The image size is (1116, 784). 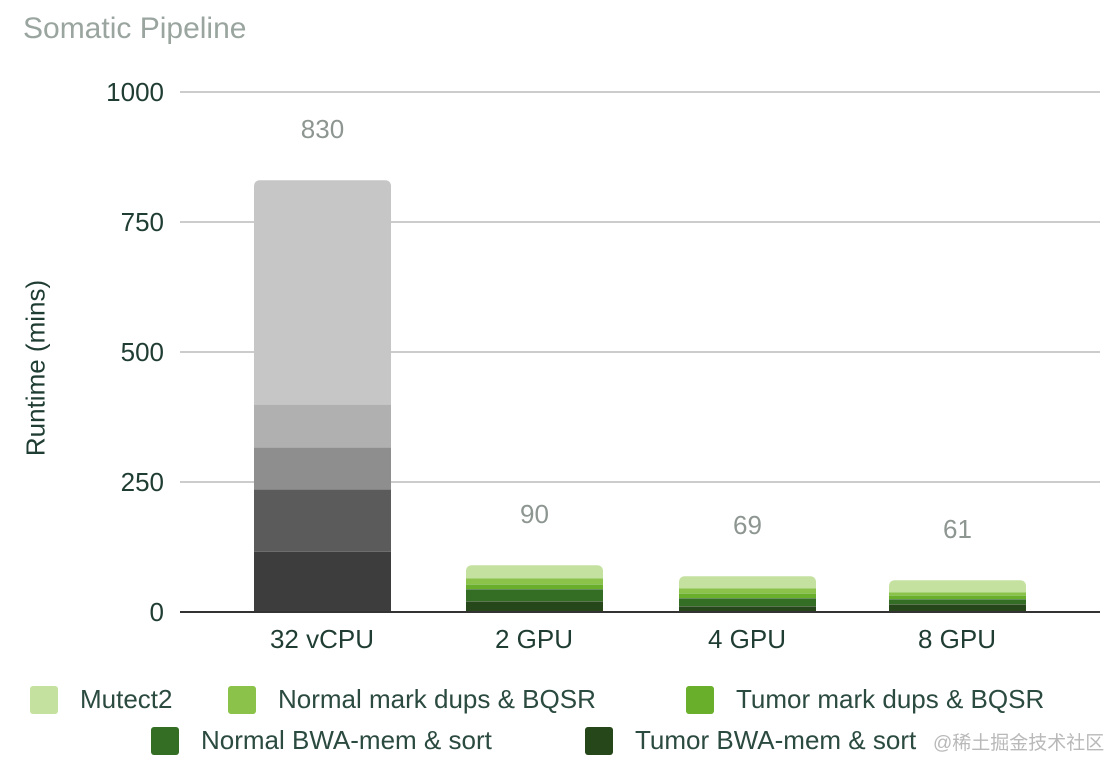 I want to click on watermark: @稀土掘金技术社区, so click(x=1019, y=743).